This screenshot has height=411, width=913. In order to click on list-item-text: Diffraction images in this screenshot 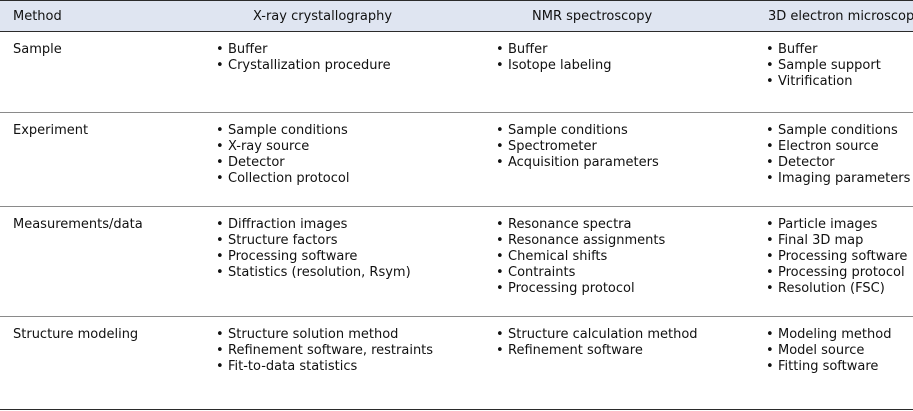, I will do `click(288, 224)`.